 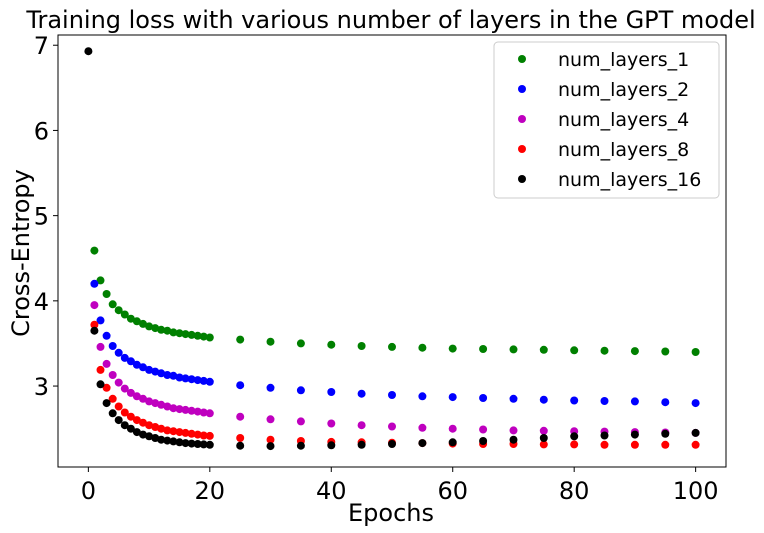 I want to click on y-tick-label: 3, so click(x=41, y=387).